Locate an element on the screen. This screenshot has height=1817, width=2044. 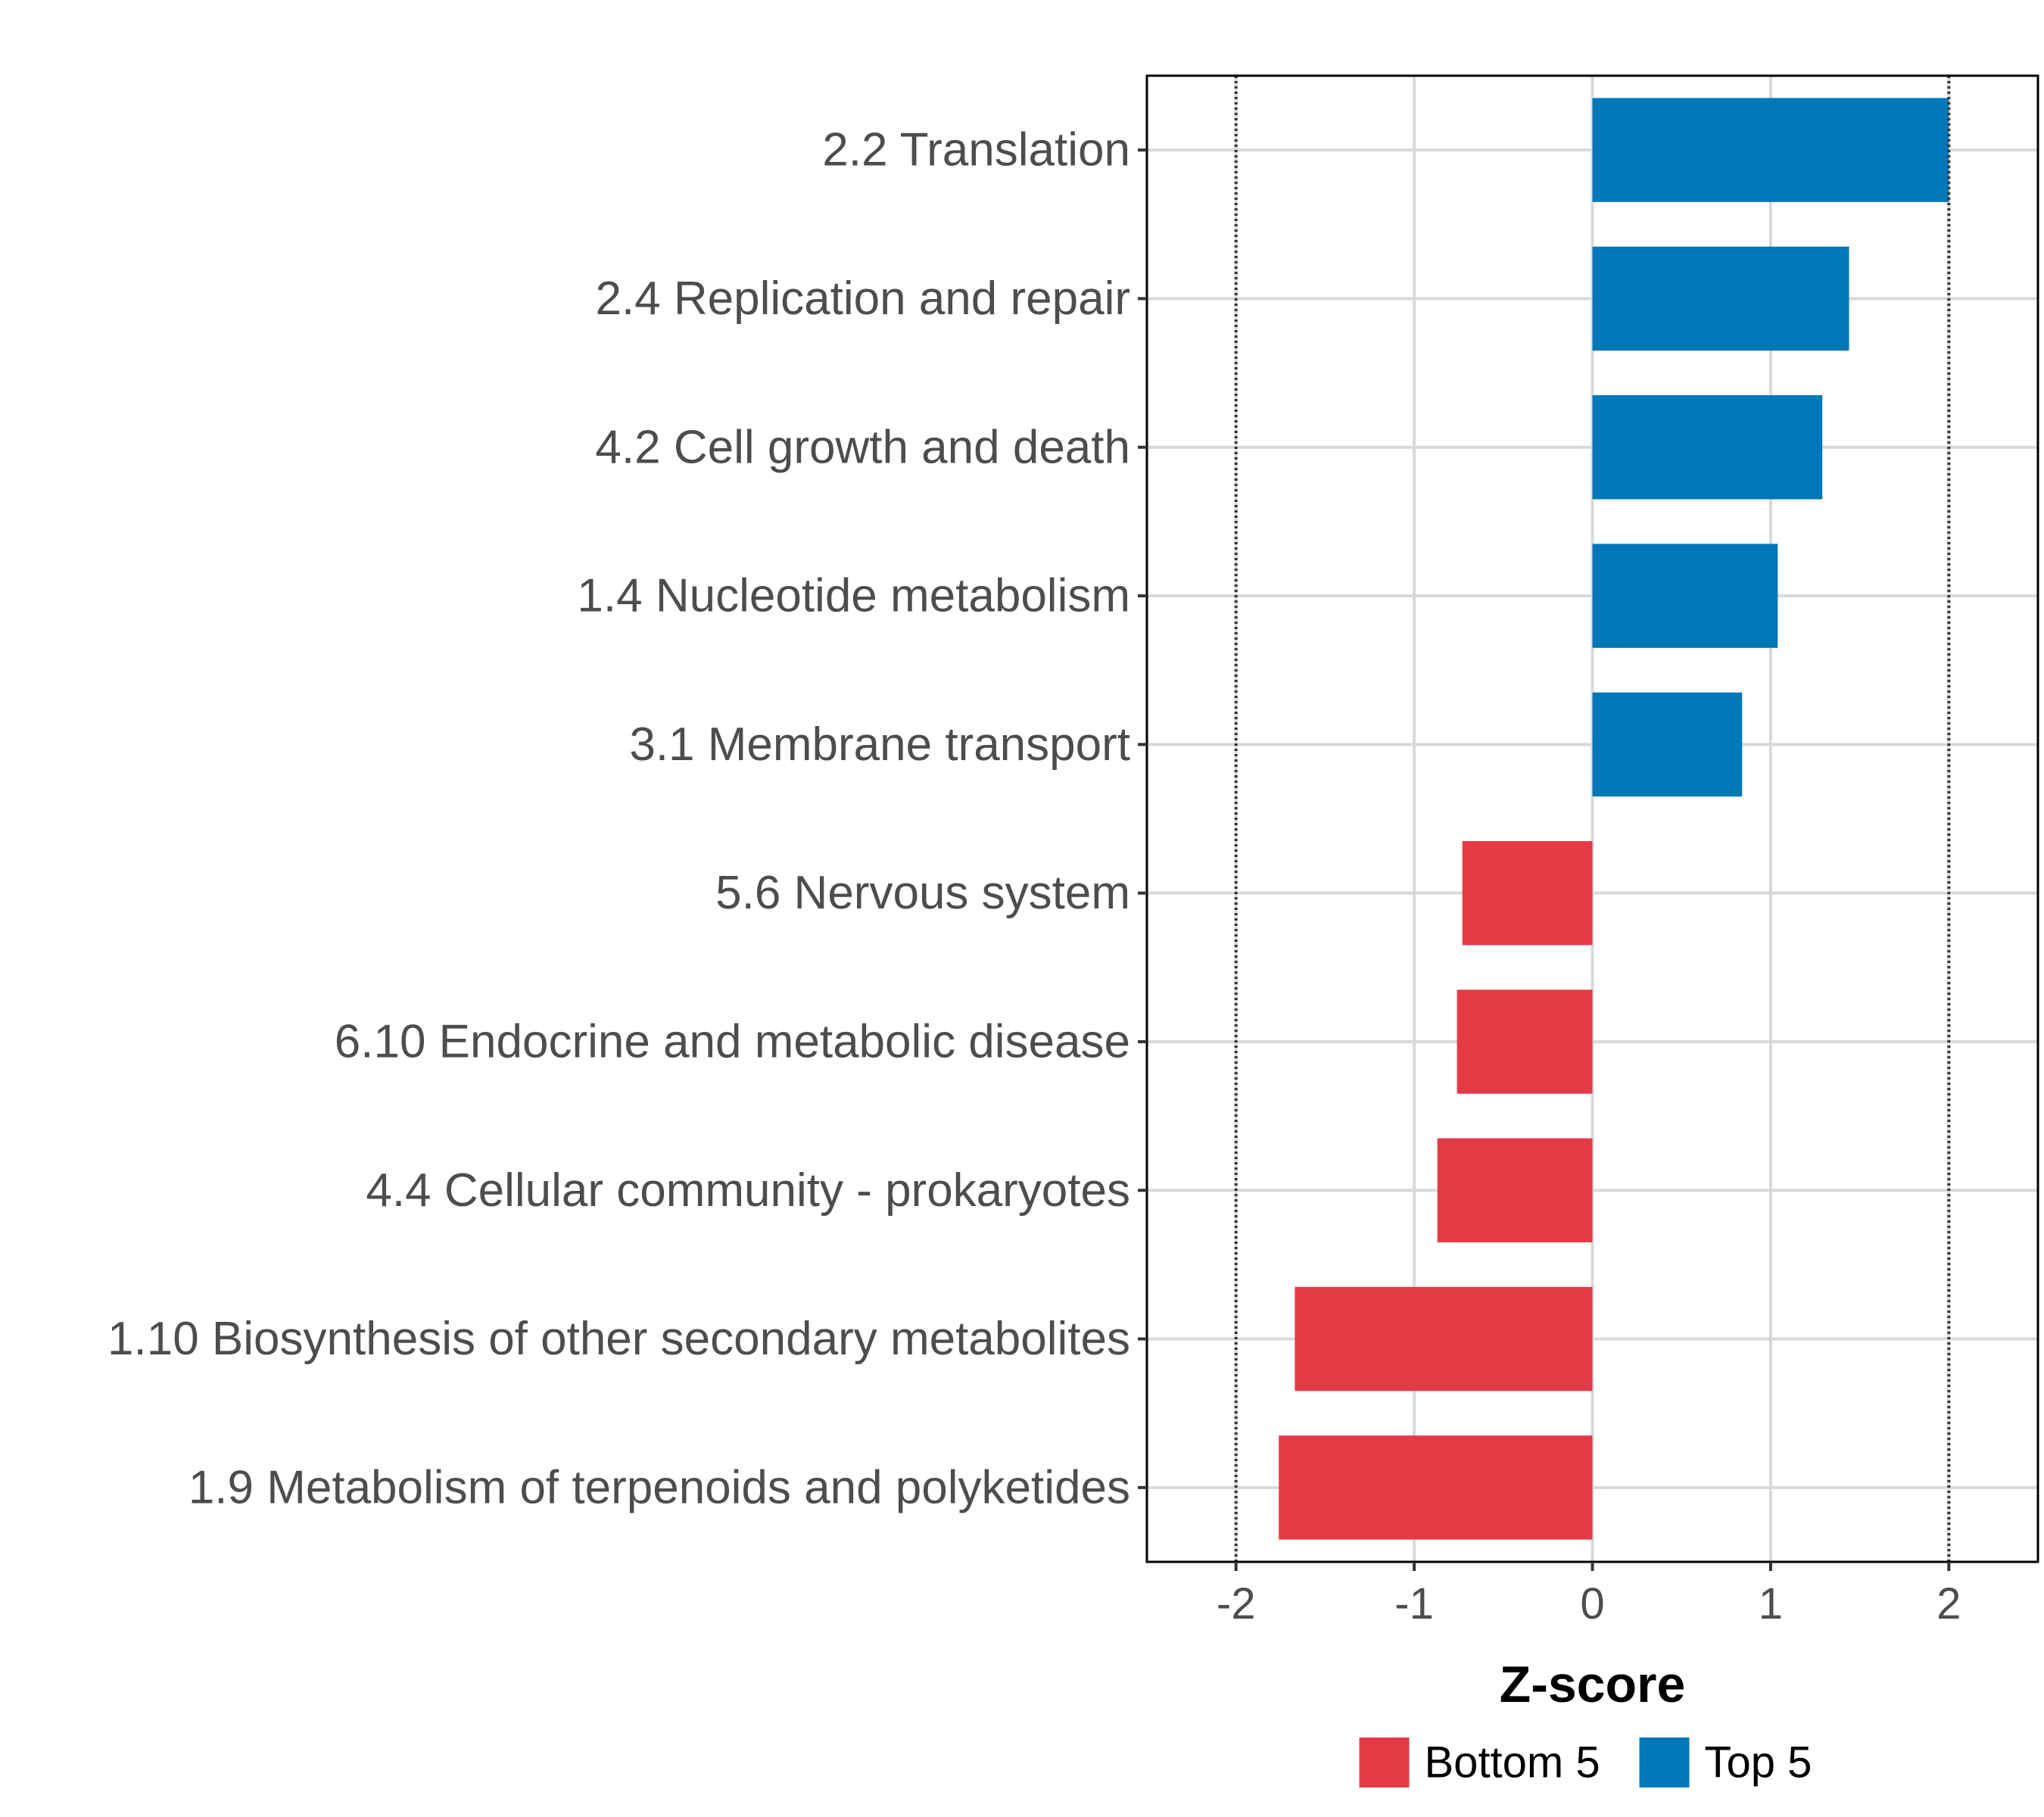
x-axis-title: Z-score is located at coordinates (1593, 1685).